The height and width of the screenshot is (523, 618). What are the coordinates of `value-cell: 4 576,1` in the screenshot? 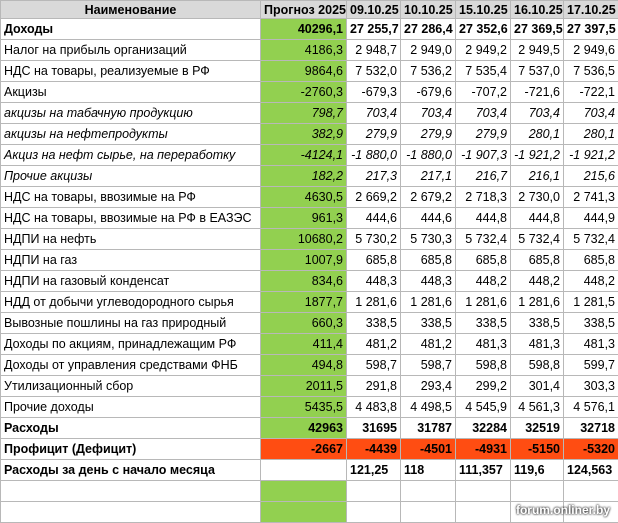 It's located at (591, 407).